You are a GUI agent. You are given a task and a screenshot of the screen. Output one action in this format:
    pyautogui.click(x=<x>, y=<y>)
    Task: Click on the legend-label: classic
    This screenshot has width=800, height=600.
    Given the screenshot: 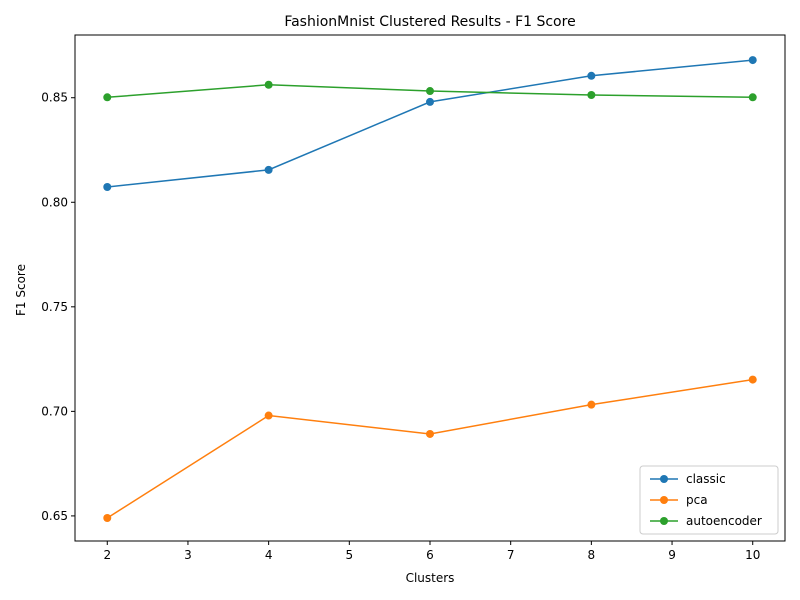 What is the action you would take?
    pyautogui.click(x=706, y=479)
    